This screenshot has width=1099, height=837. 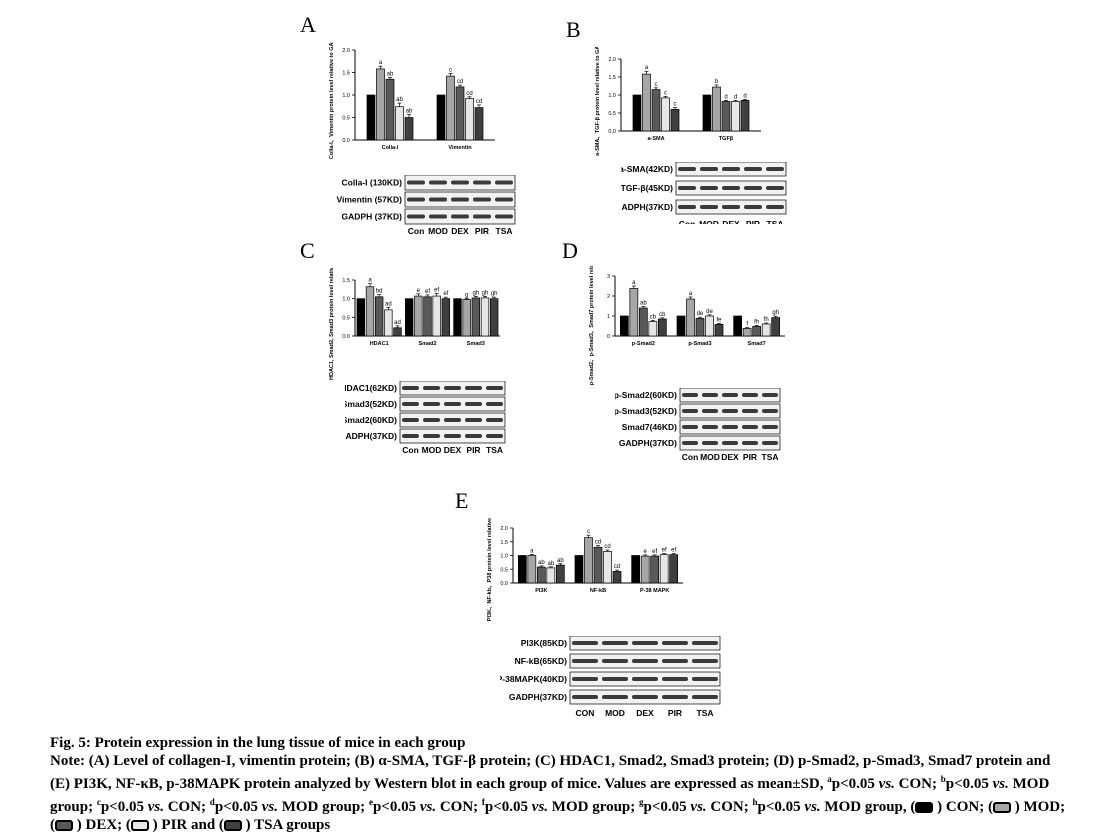 I want to click on x-category-label: Smad2, so click(x=427, y=344).